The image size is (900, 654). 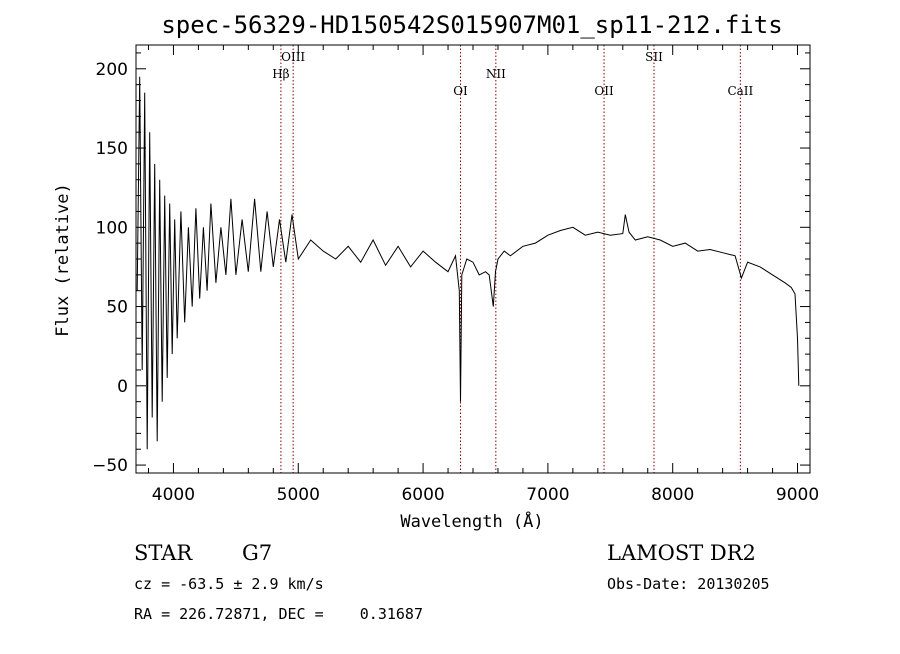 What do you see at coordinates (672, 495) in the screenshot?
I see `x-tick-label: 8000` at bounding box center [672, 495].